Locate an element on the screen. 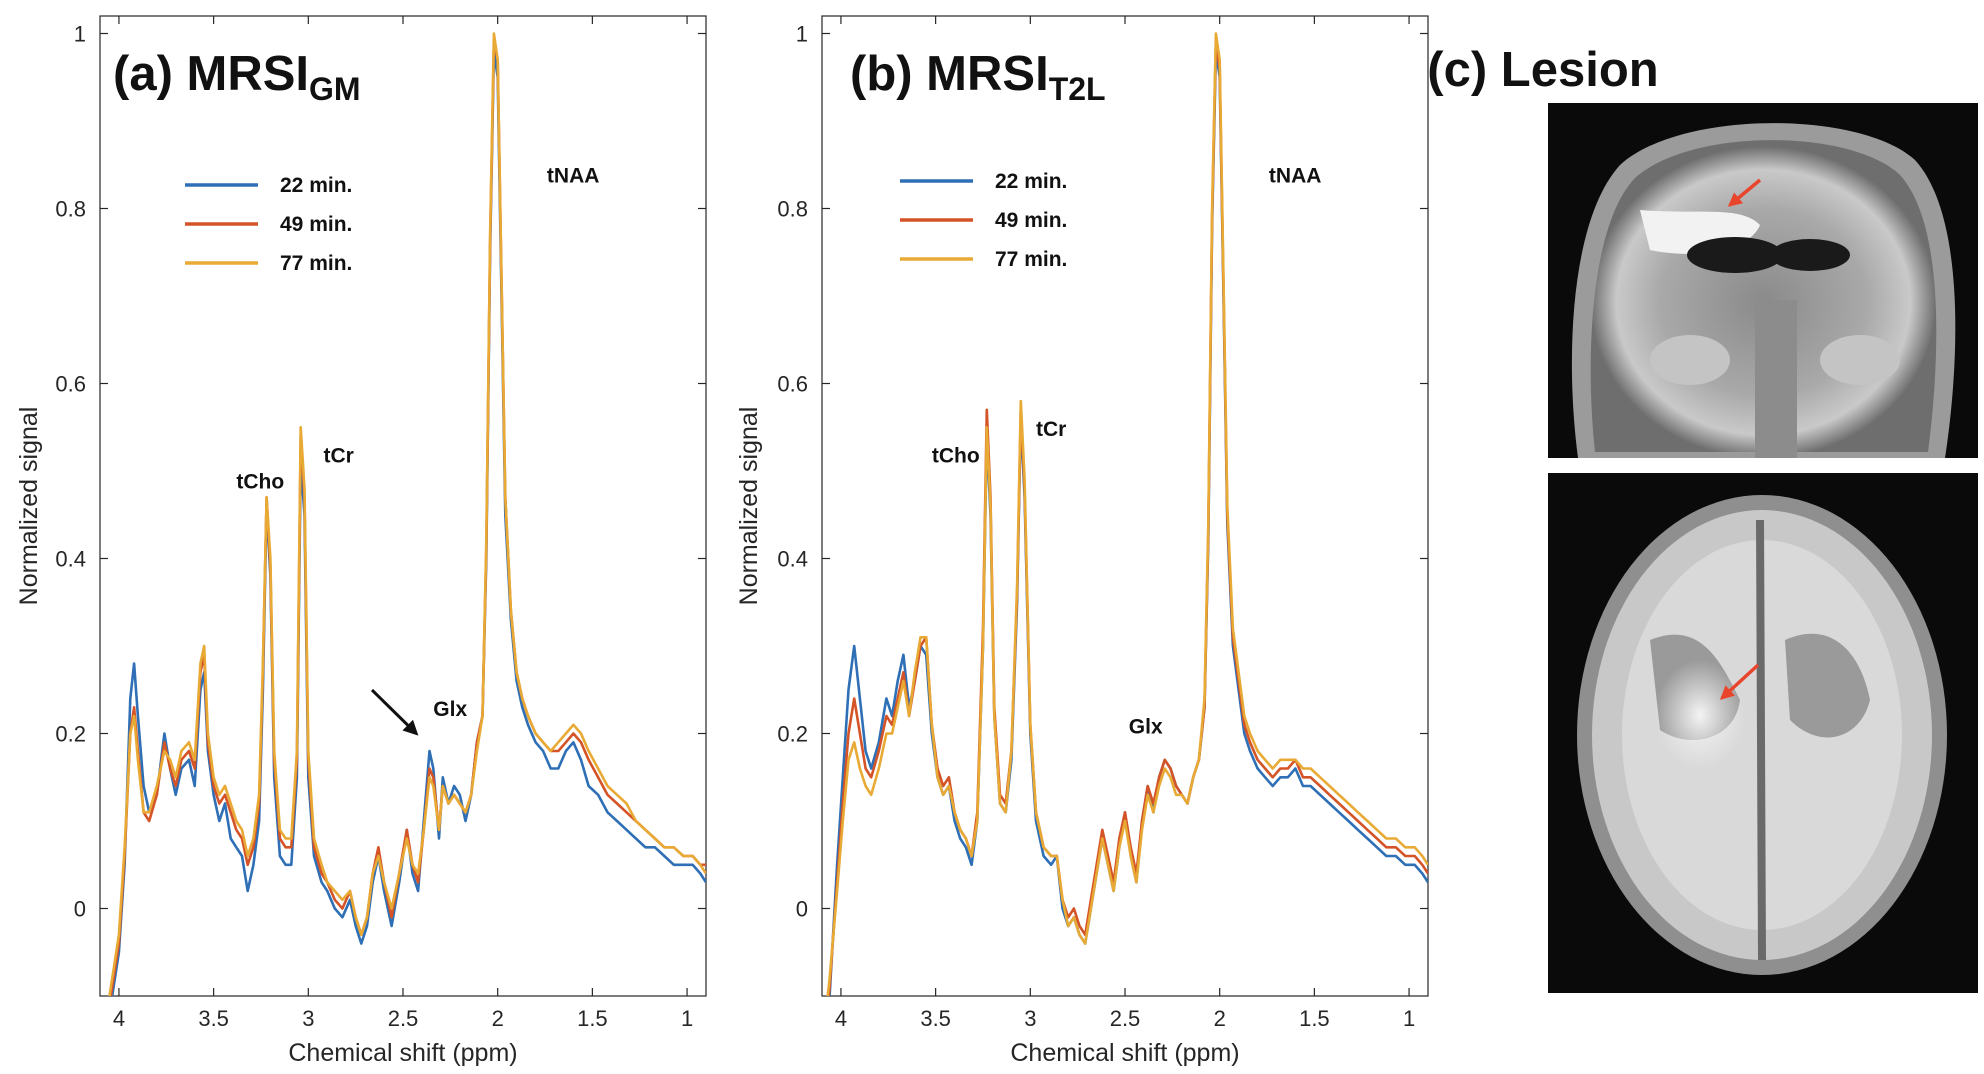 This screenshot has height=1074, width=1984. mri-axial-image is located at coordinates (1763, 733).